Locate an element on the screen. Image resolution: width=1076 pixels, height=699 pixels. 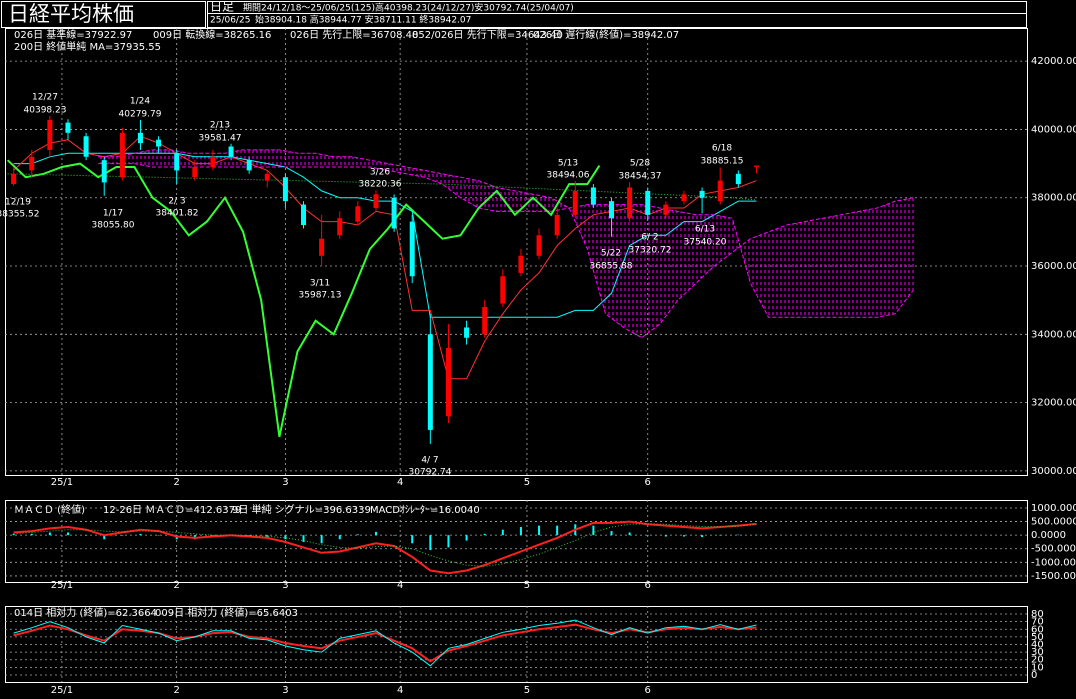
annotation-date: 6/13 is located at coordinates (705, 230).